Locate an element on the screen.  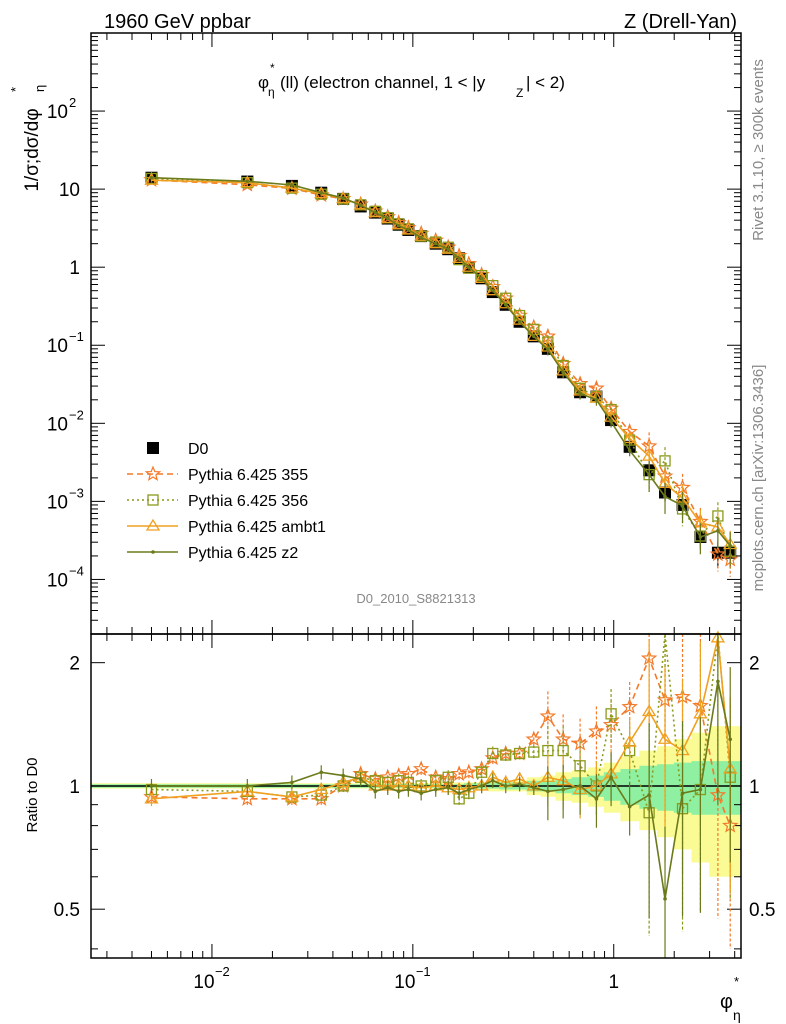
y-tick-label-exp: 2 is located at coordinates (72, 102).